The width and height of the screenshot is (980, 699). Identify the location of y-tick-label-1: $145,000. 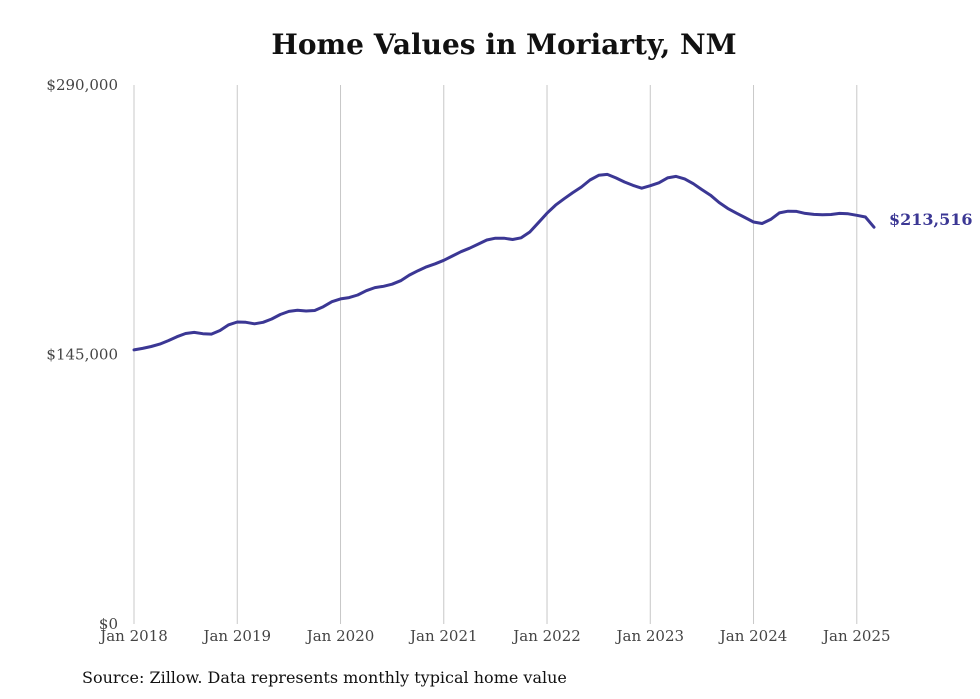
(82, 355).